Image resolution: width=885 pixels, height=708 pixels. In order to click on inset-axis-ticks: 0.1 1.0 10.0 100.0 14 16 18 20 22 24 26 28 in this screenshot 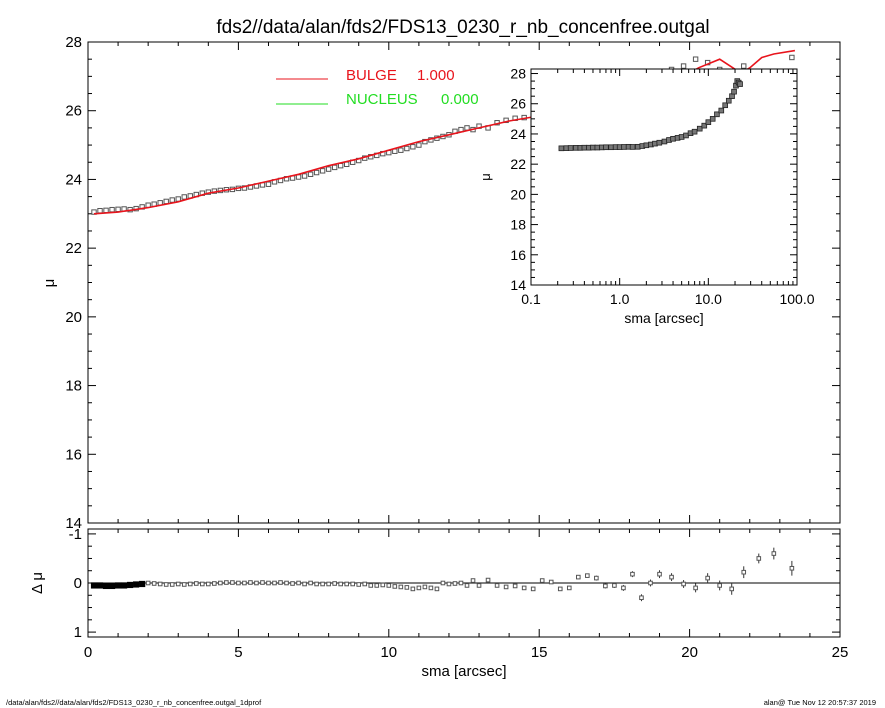, I will do `click(662, 186)`.